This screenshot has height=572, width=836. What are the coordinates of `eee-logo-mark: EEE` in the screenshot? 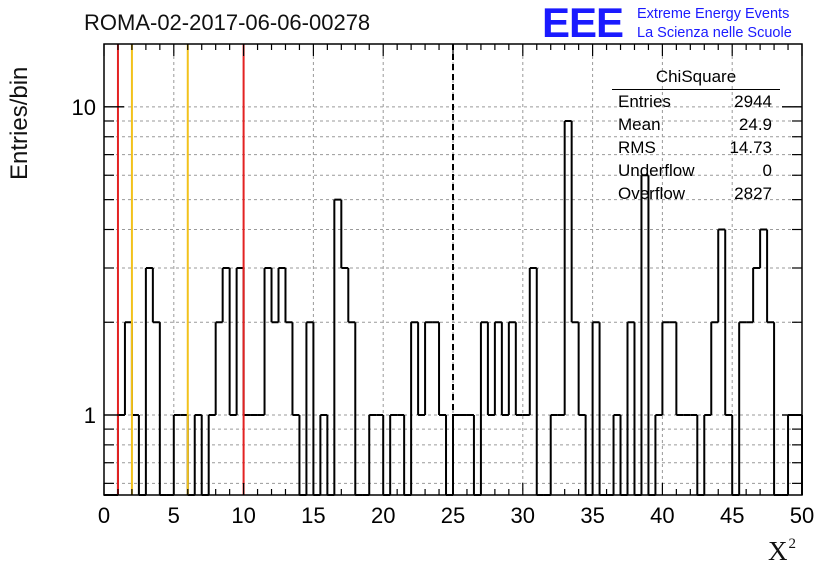 It's located at (583, 23).